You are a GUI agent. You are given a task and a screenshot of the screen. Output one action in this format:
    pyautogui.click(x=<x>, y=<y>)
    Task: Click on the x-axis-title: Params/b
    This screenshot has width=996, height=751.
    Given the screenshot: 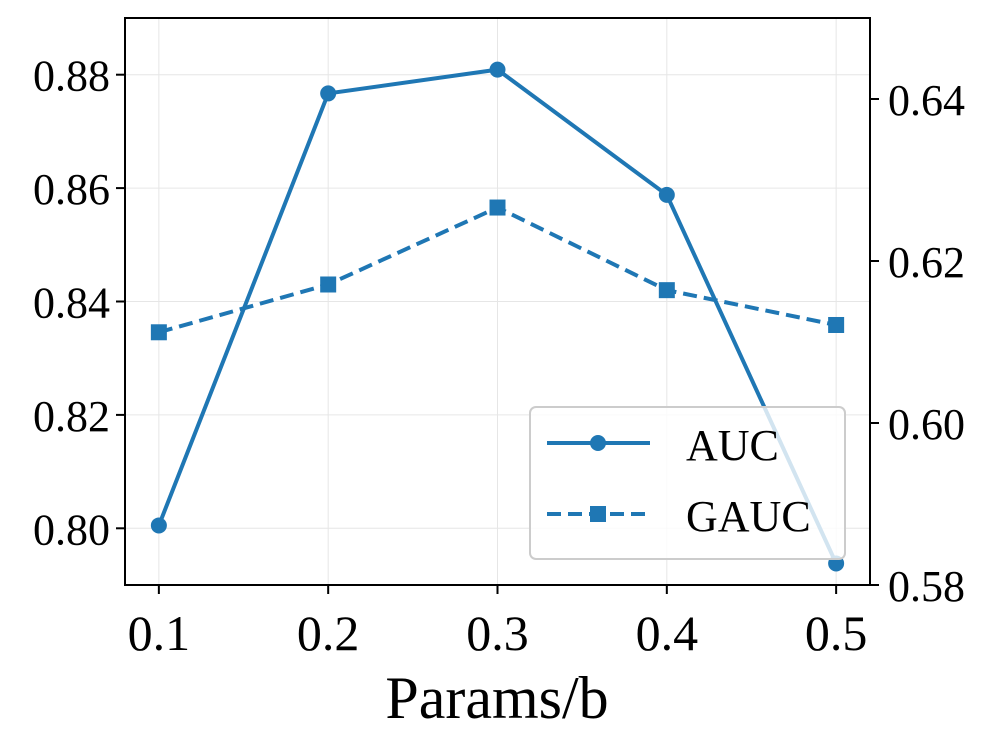 What is the action you would take?
    pyautogui.click(x=496, y=698)
    